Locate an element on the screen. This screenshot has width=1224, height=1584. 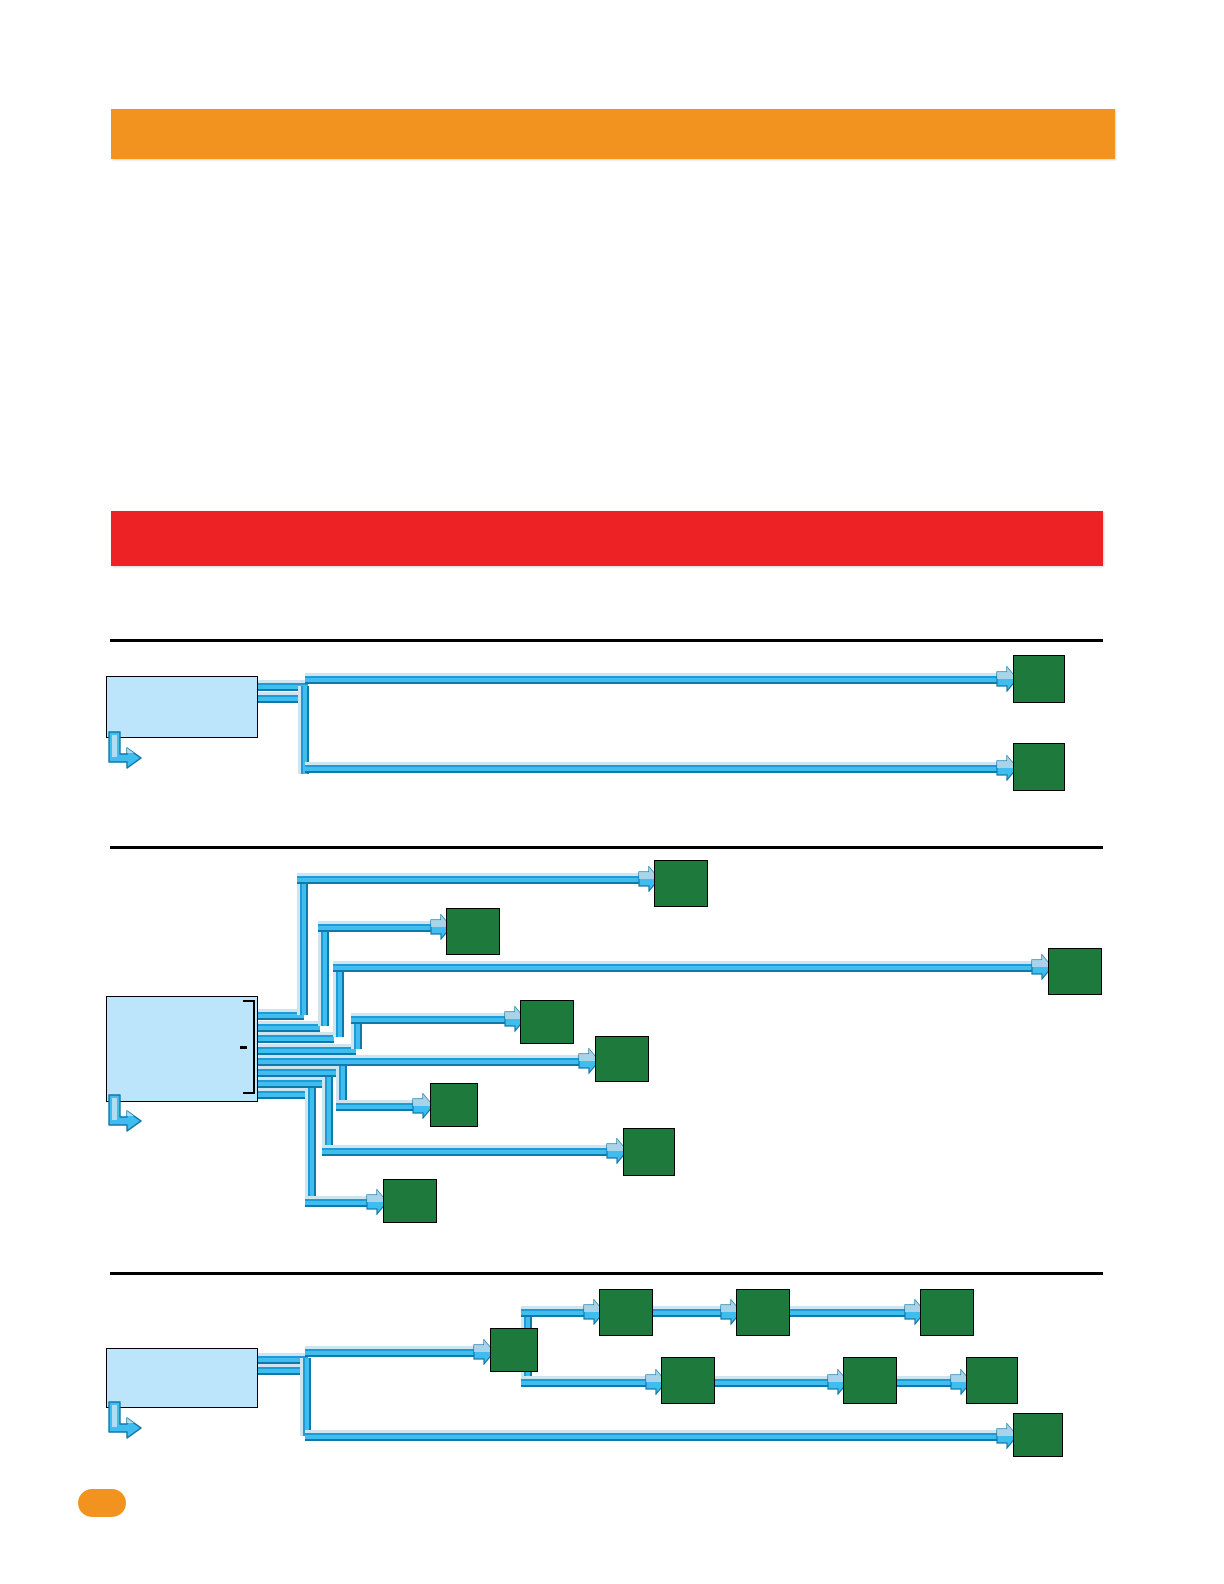
pipe-3-vertical is located at coordinates (305, 1397).